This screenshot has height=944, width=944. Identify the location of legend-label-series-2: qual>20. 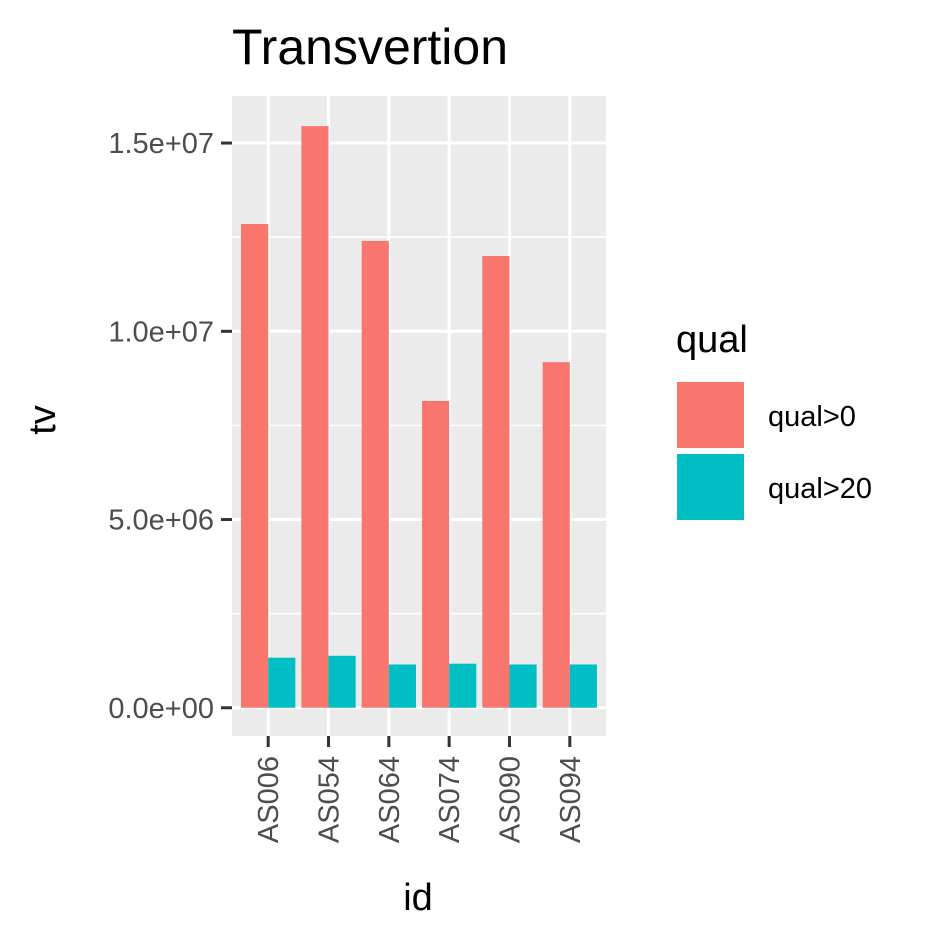
(820, 489).